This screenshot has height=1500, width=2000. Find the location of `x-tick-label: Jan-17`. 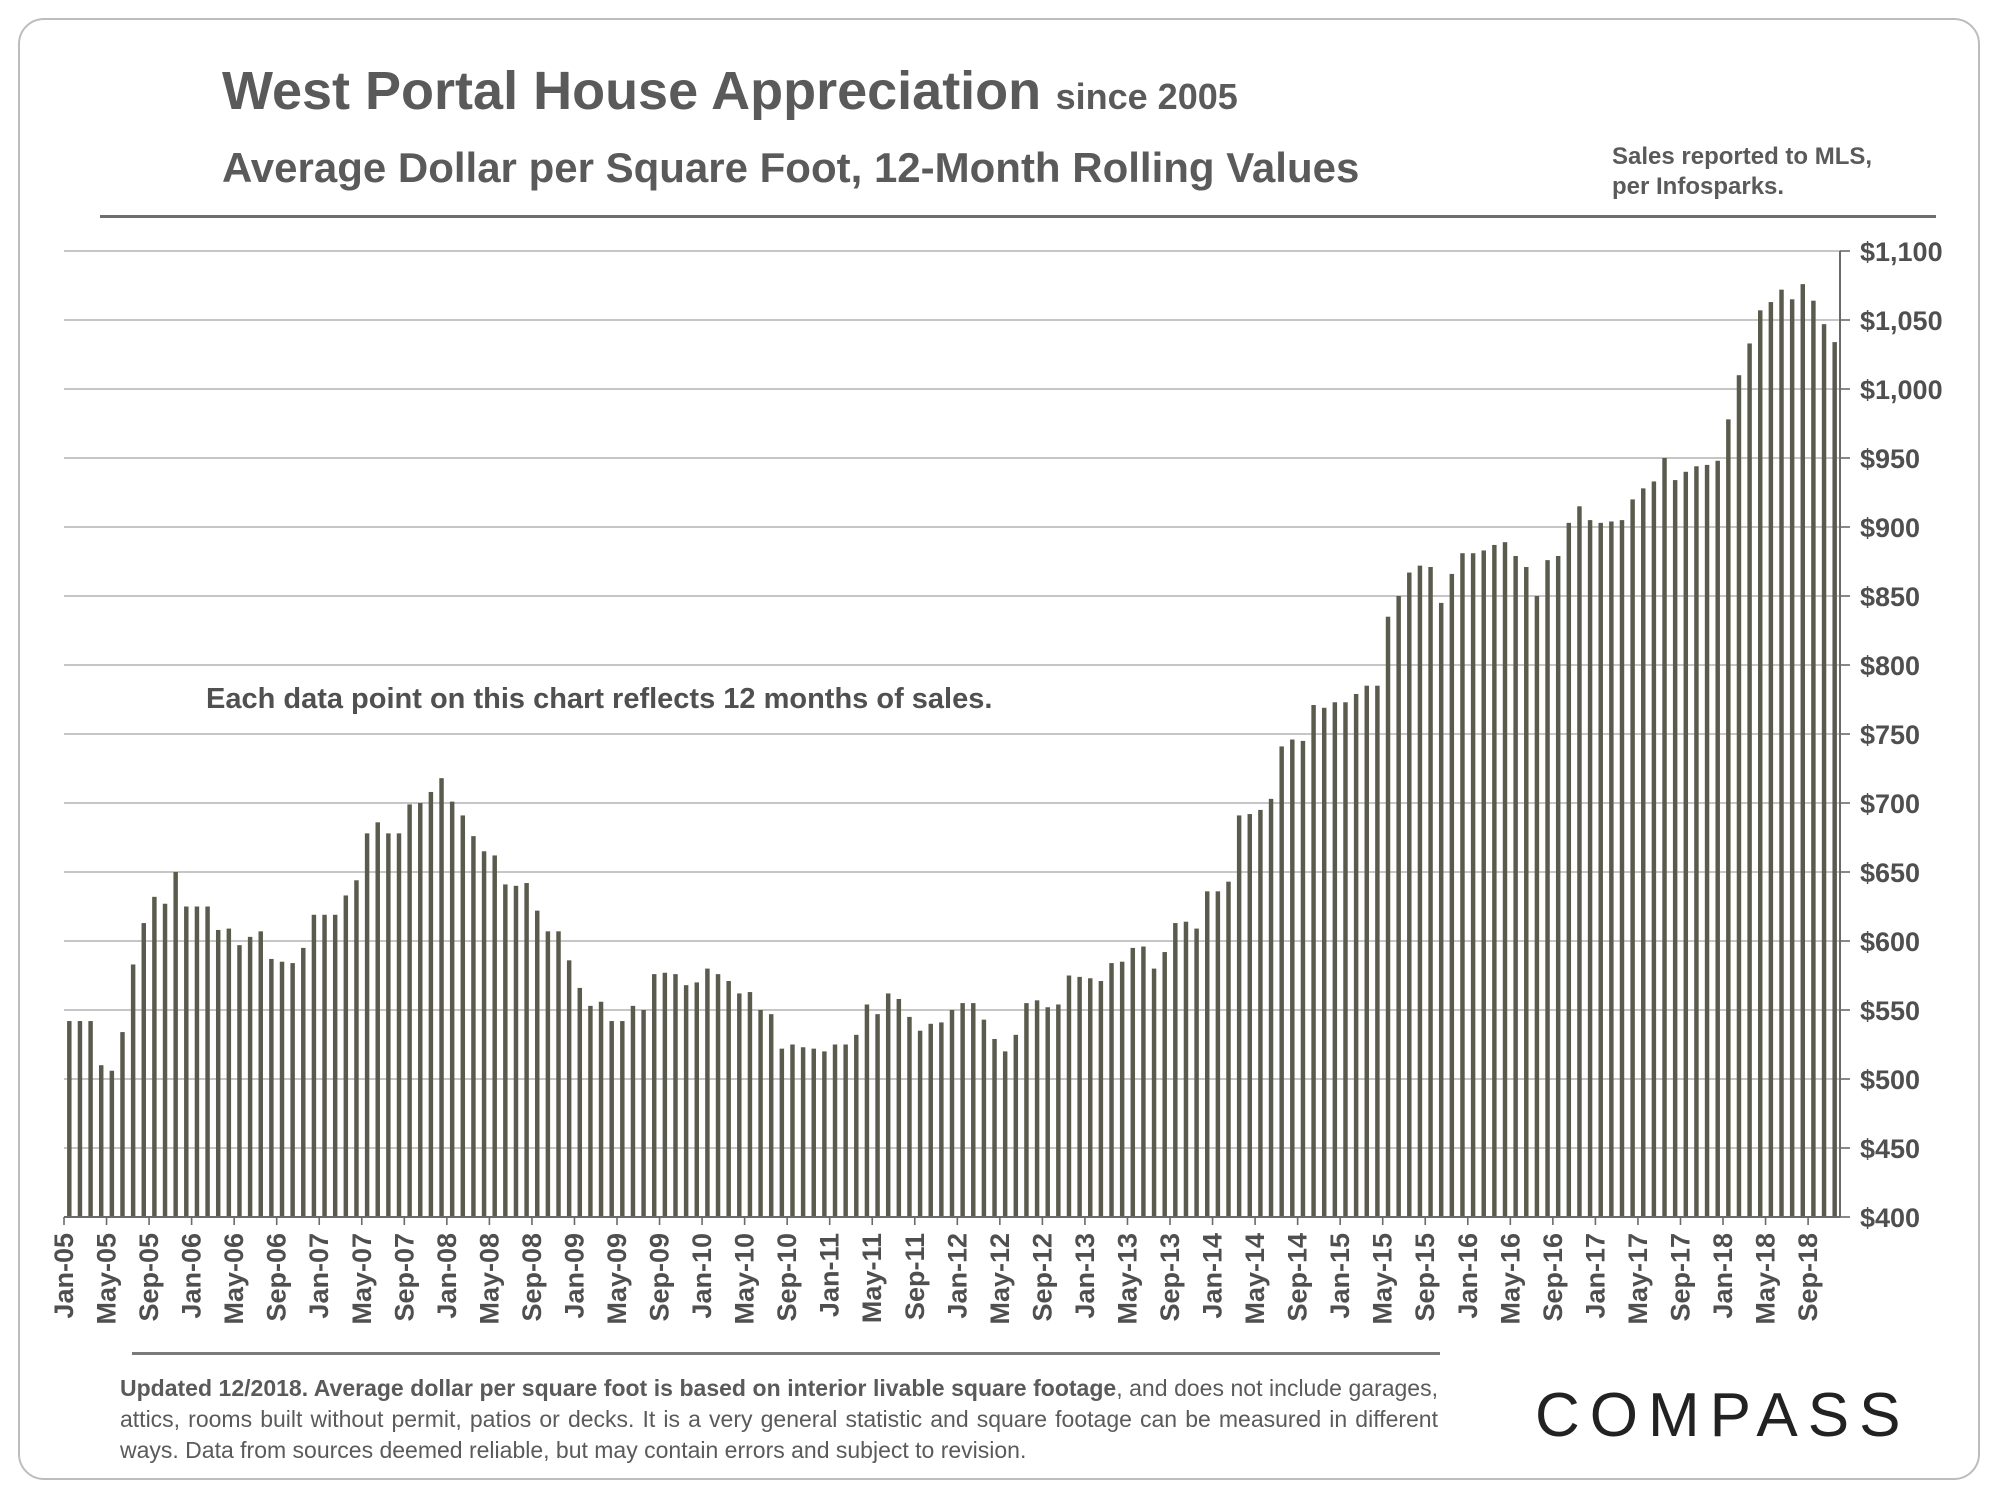

x-tick-label: Jan-17 is located at coordinates (1595, 1276).